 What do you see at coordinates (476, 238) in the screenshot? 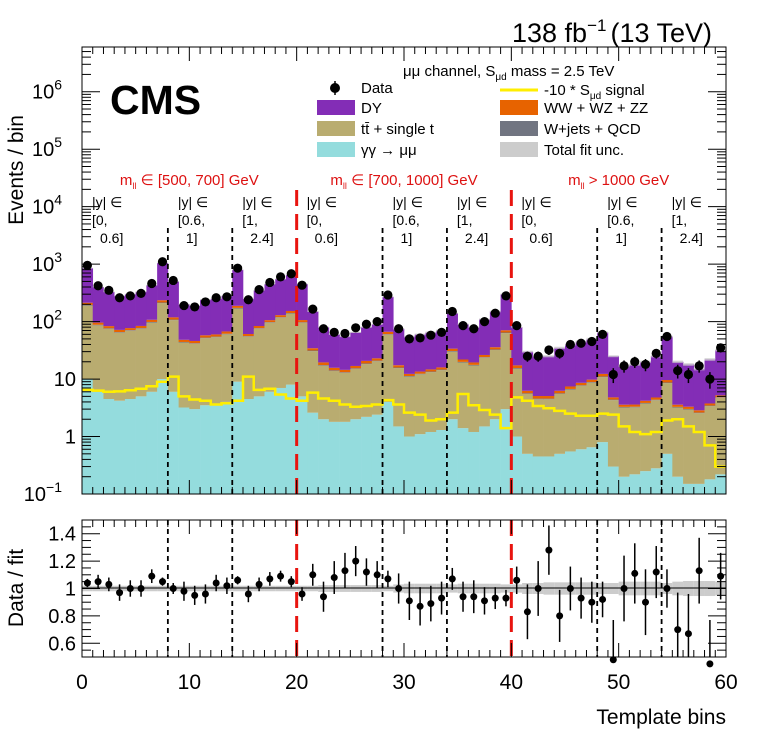
I see `rapidity-label: 2.4]` at bounding box center [476, 238].